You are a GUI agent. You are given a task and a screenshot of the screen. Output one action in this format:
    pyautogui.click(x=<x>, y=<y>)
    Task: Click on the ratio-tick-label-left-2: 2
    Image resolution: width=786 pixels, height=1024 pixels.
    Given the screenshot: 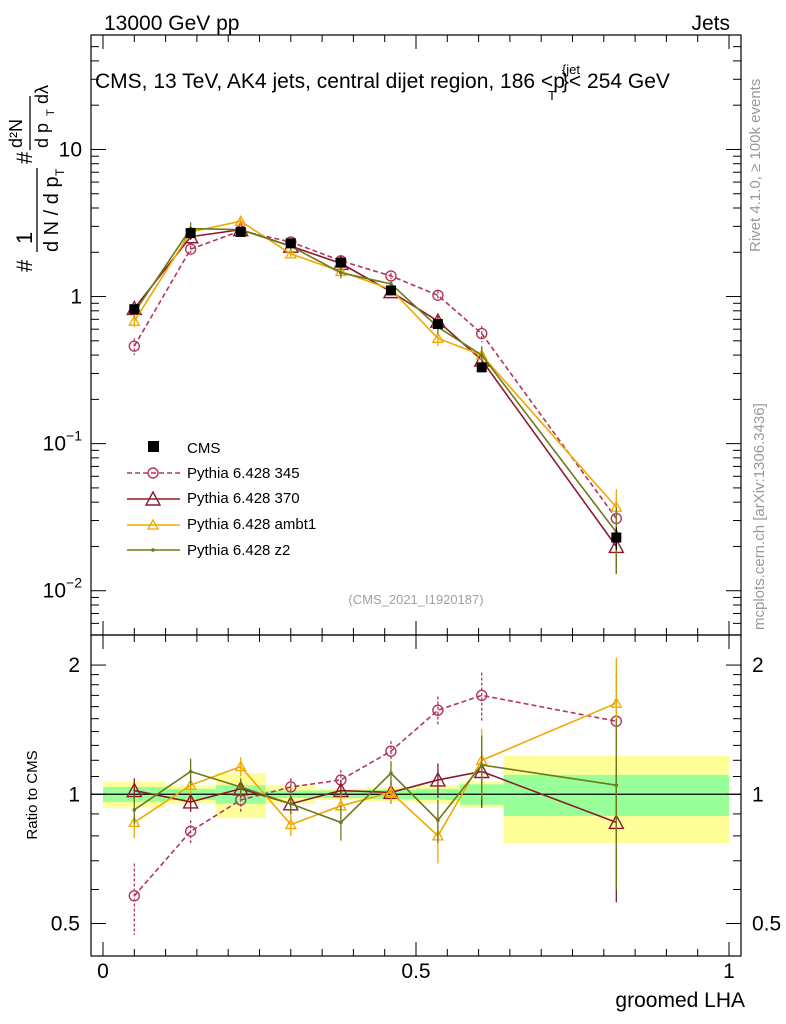 What is the action you would take?
    pyautogui.click(x=74, y=665)
    